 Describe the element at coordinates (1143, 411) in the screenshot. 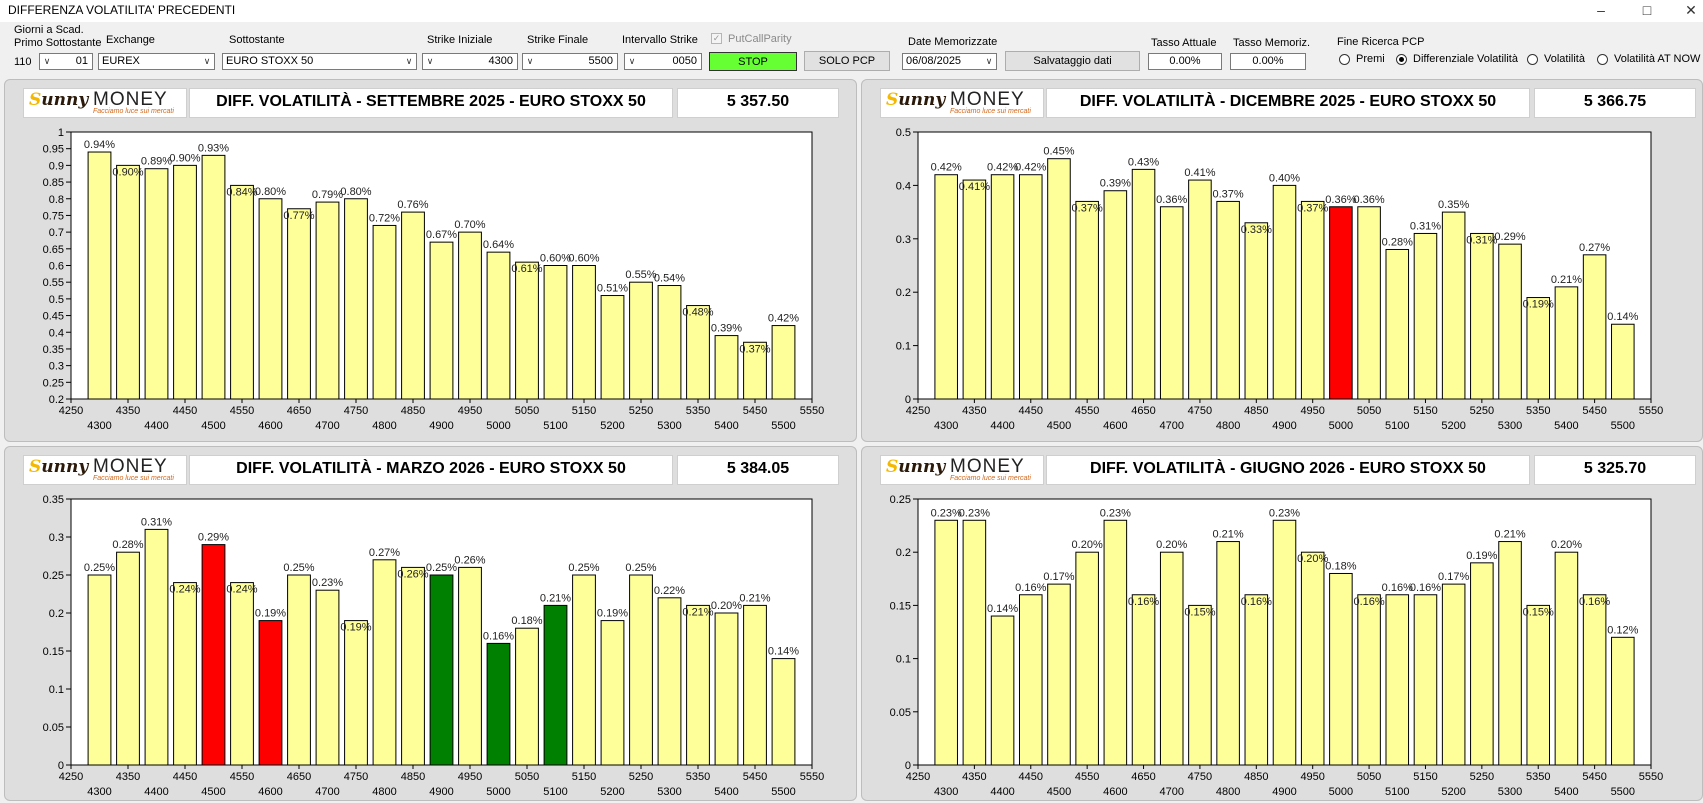

I see `x-tick-label: 4650` at that location.